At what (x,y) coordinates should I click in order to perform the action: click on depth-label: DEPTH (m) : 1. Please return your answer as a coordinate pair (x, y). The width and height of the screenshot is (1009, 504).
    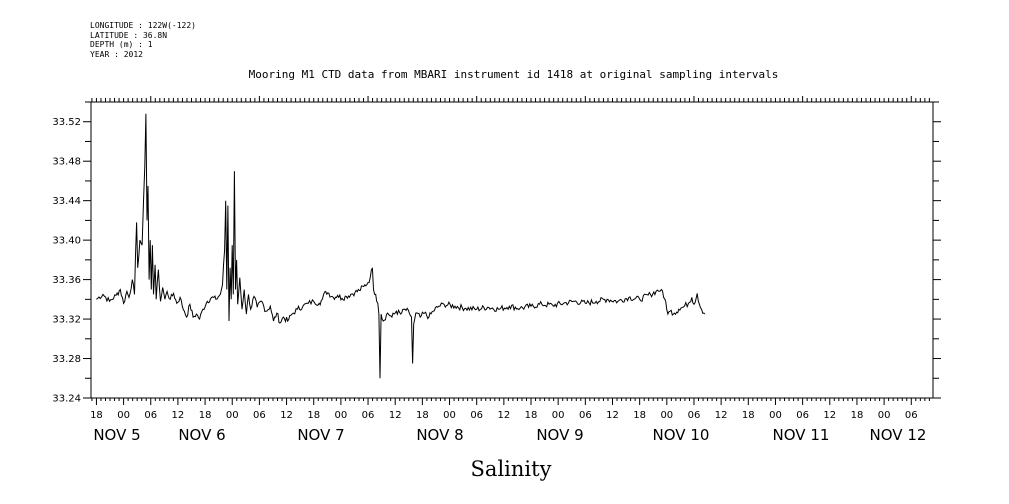
    Looking at the image, I should click on (121, 44).